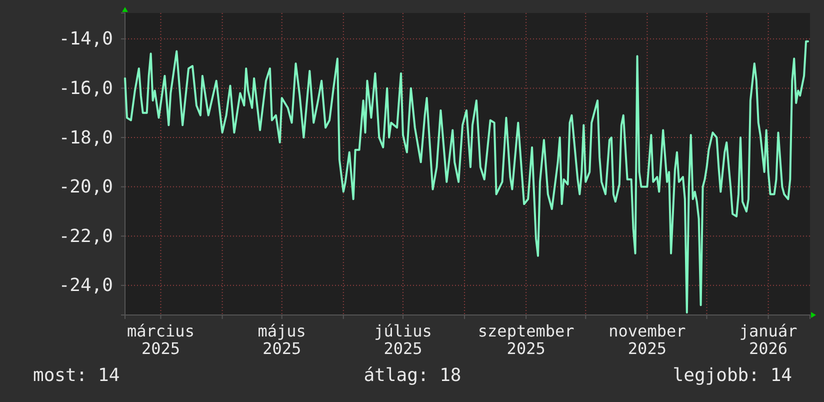  What do you see at coordinates (768, 339) in the screenshot?
I see `x-tick-label: január 2026` at bounding box center [768, 339].